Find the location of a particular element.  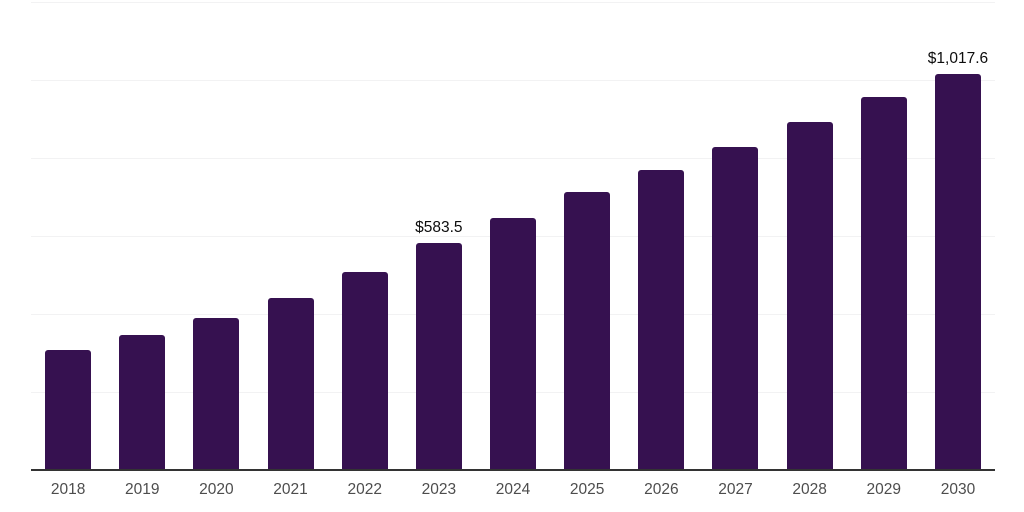

x-tick-label: 2029 is located at coordinates (884, 489).